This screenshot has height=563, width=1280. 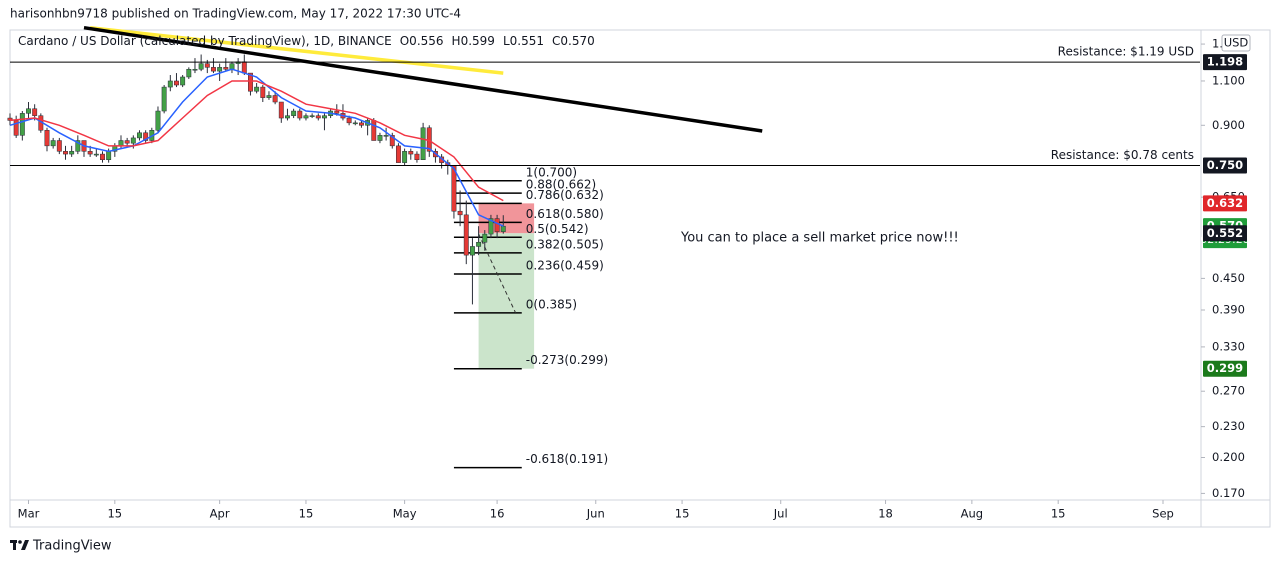 What do you see at coordinates (29, 514) in the screenshot?
I see `x-tick-label: Mar` at bounding box center [29, 514].